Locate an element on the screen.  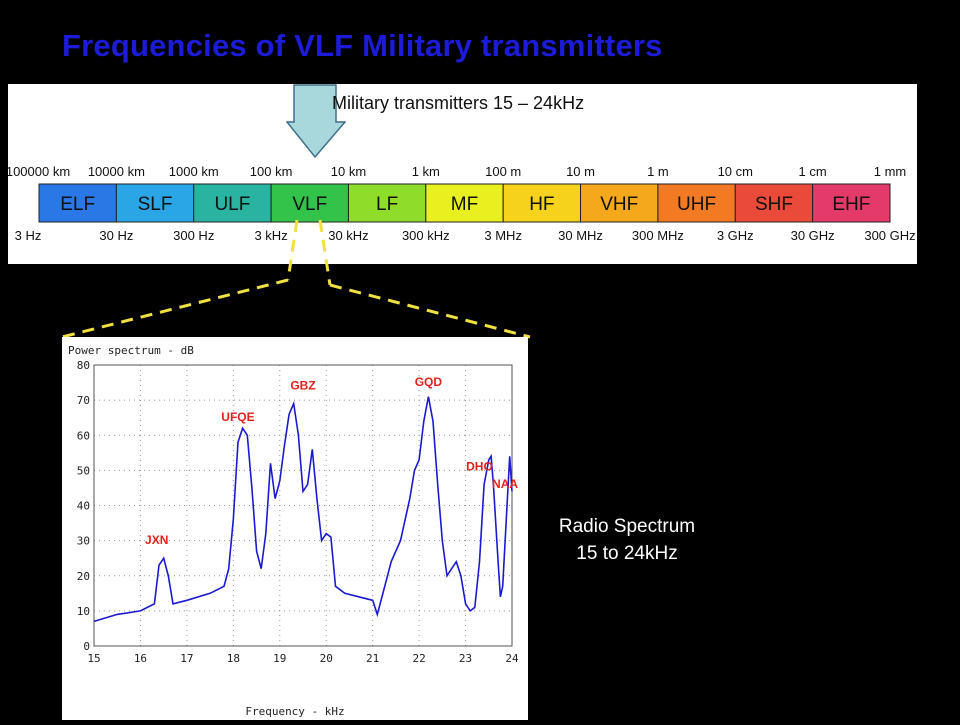
band-label-hf: HF is located at coordinates (541, 204).